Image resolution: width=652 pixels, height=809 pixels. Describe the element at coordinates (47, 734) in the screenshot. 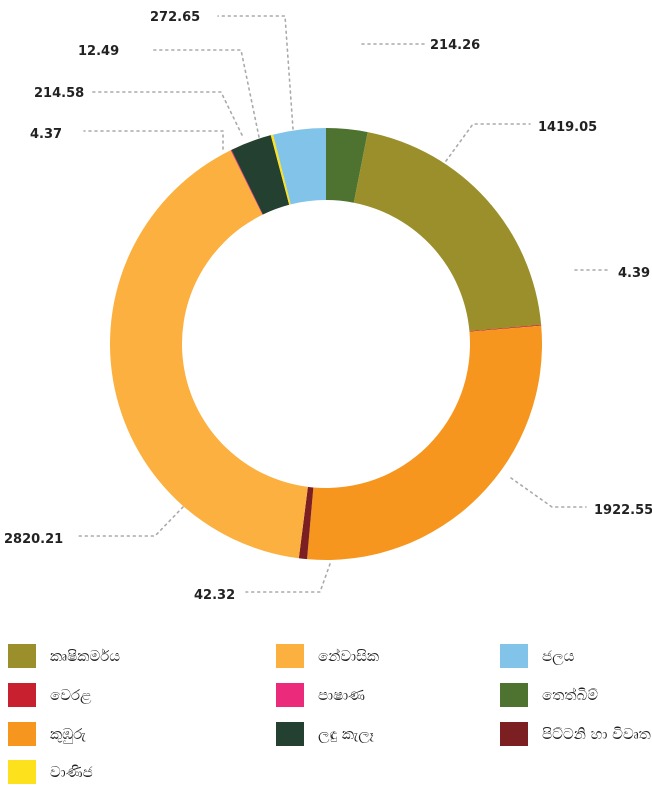

I see `legend-item: කුඹුරු` at that location.